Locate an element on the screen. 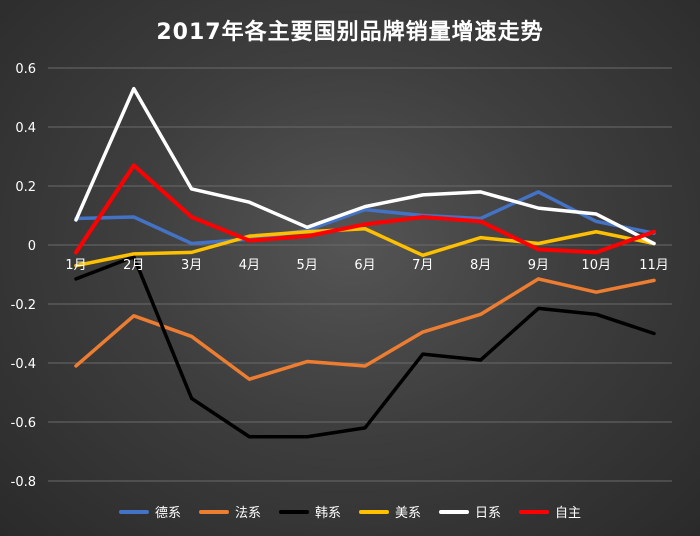 This screenshot has height=536, width=700. legend-item-3: 美系 is located at coordinates (390, 511).